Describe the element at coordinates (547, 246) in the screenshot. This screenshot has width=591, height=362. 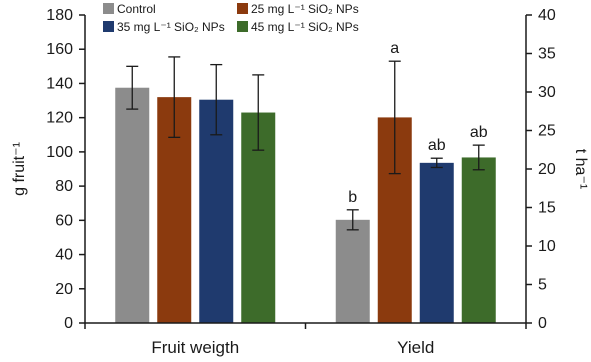
I see `right-tick-label: 10` at that location.